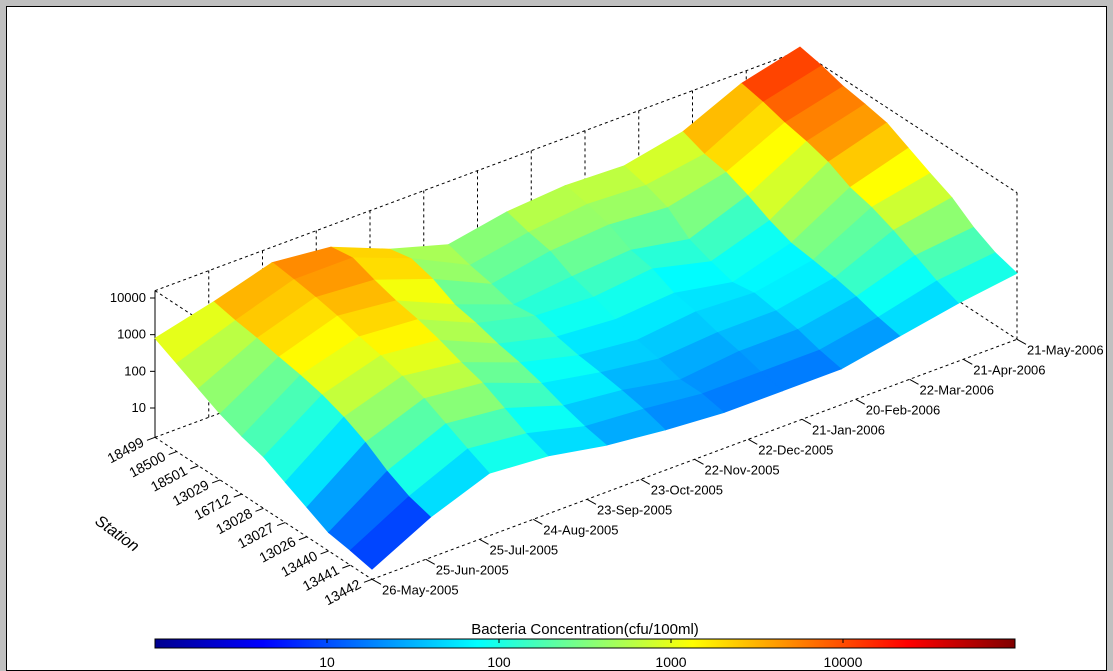 This screenshot has height=671, width=1113. Describe the element at coordinates (795, 449) in the screenshot. I see `date-tick-label: 22-Dec-2005` at that location.